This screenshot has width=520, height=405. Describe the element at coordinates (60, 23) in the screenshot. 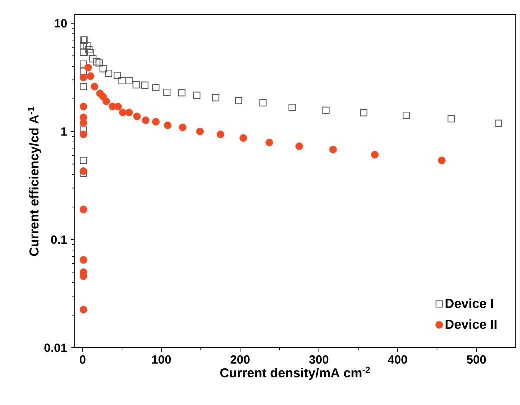

I see `y-tick-label: 10` at that location.